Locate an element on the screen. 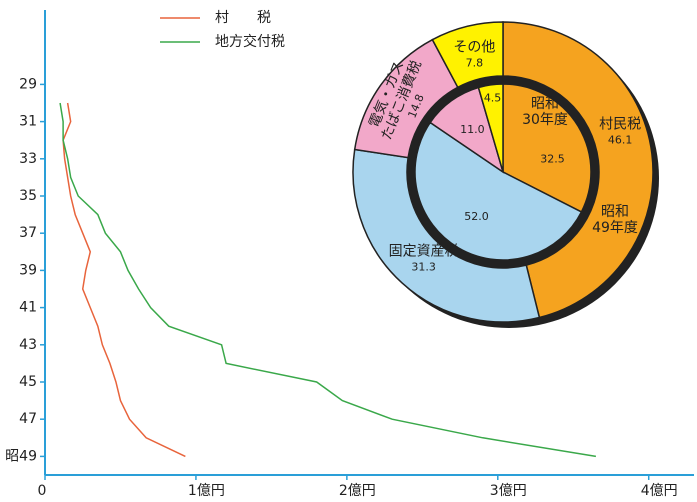 This screenshot has width=697, height=502. x-tick-label: 2億円 is located at coordinates (357, 491).